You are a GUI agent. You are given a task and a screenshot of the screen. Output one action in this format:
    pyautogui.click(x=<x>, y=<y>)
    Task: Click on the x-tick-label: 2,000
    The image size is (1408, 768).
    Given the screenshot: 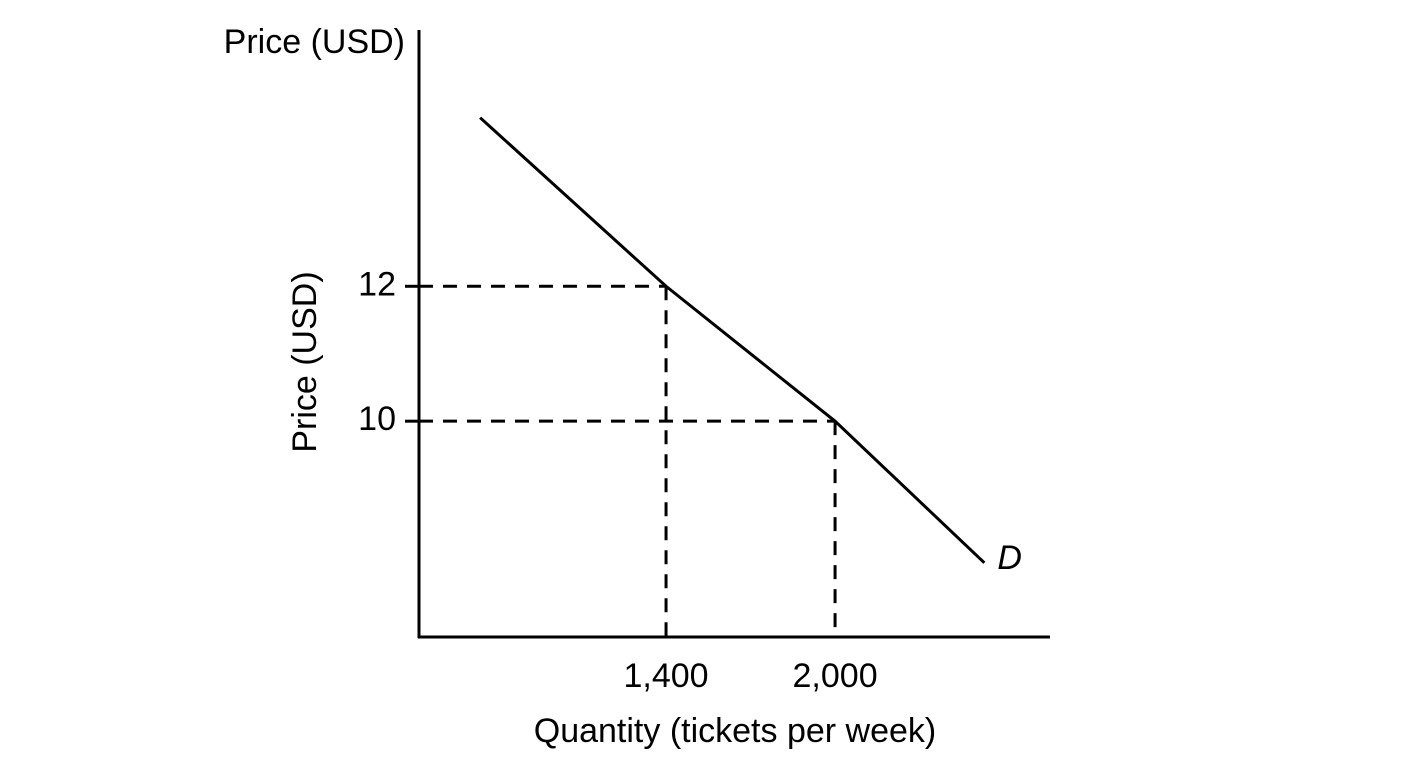 What is the action you would take?
    pyautogui.click(x=835, y=676)
    